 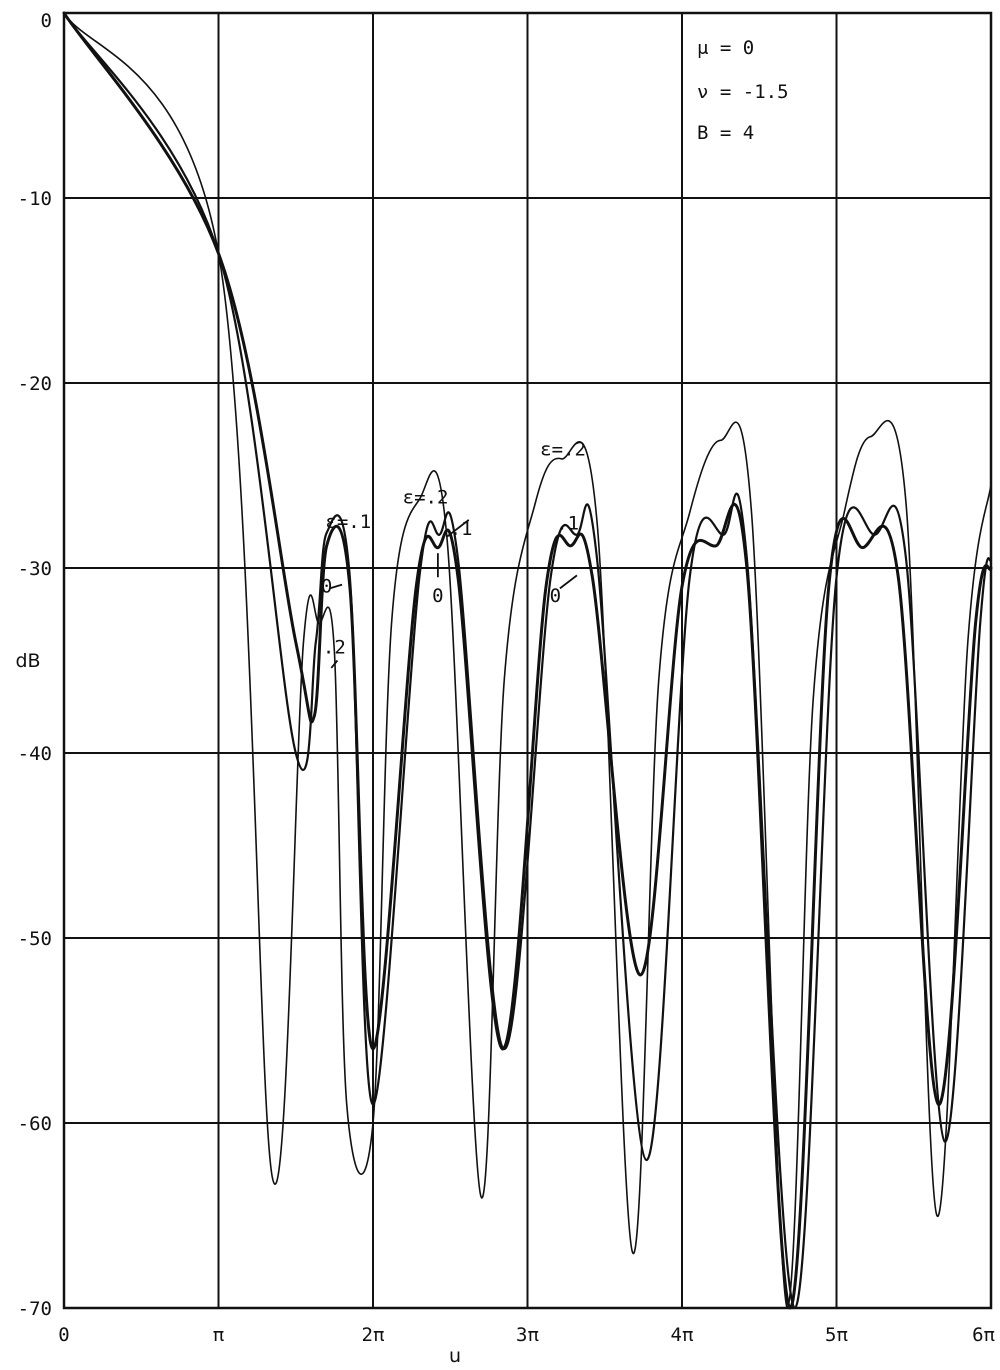 What do you see at coordinates (373, 1335) in the screenshot?
I see `x-tick-label: 2π` at bounding box center [373, 1335].